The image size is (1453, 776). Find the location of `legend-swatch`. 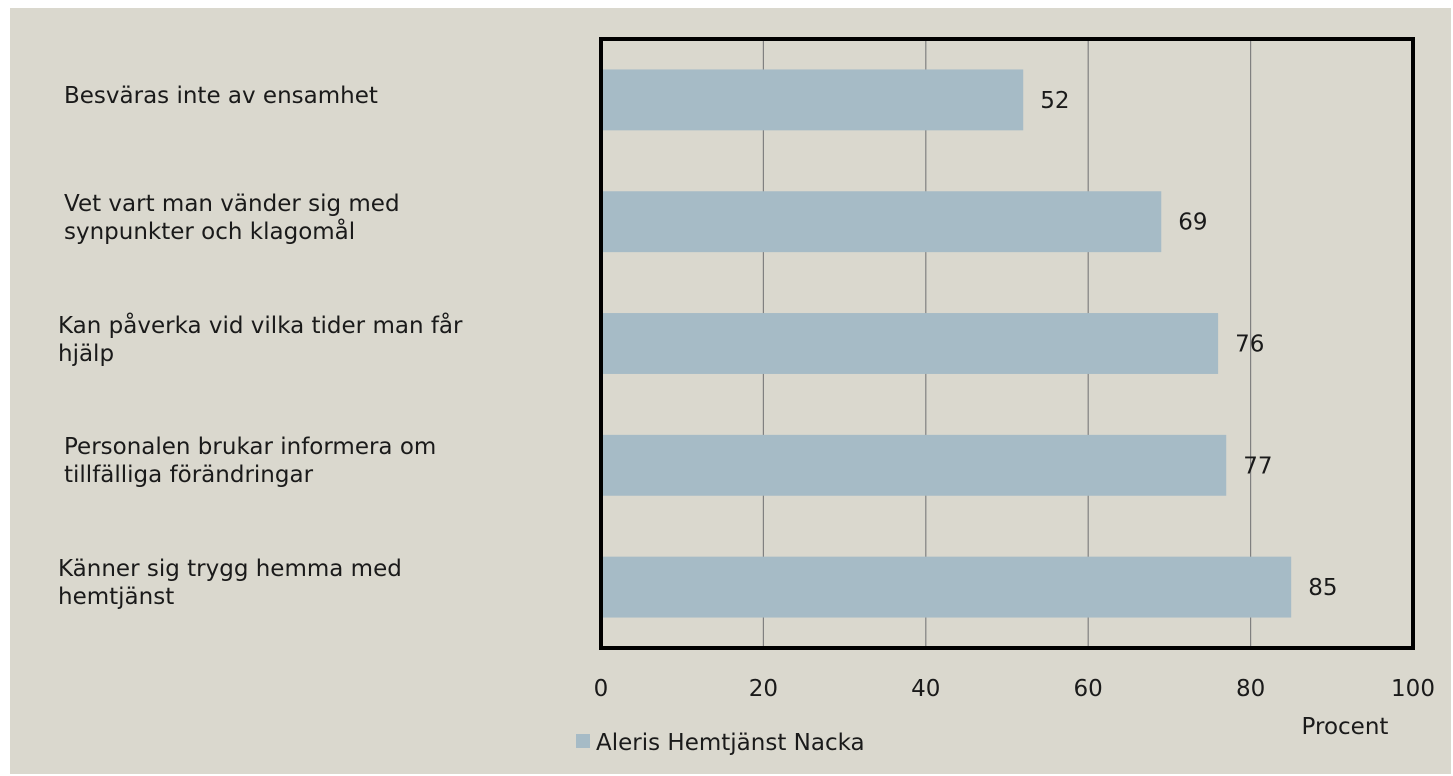

legend-swatch is located at coordinates (583, 741).